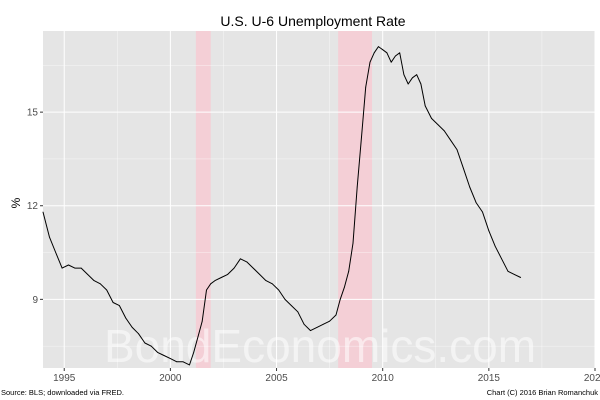 This screenshot has height=400, width=600. What do you see at coordinates (64, 378) in the screenshot?
I see `x-tick-label: 1995` at bounding box center [64, 378].